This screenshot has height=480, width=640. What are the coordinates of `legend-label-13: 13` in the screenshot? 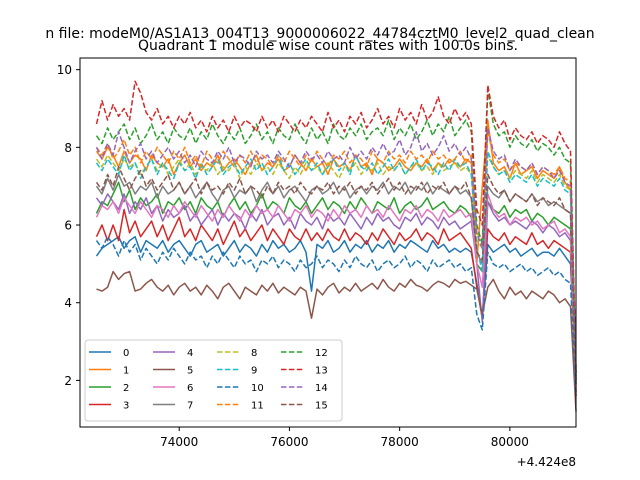 It's located at (321, 371).